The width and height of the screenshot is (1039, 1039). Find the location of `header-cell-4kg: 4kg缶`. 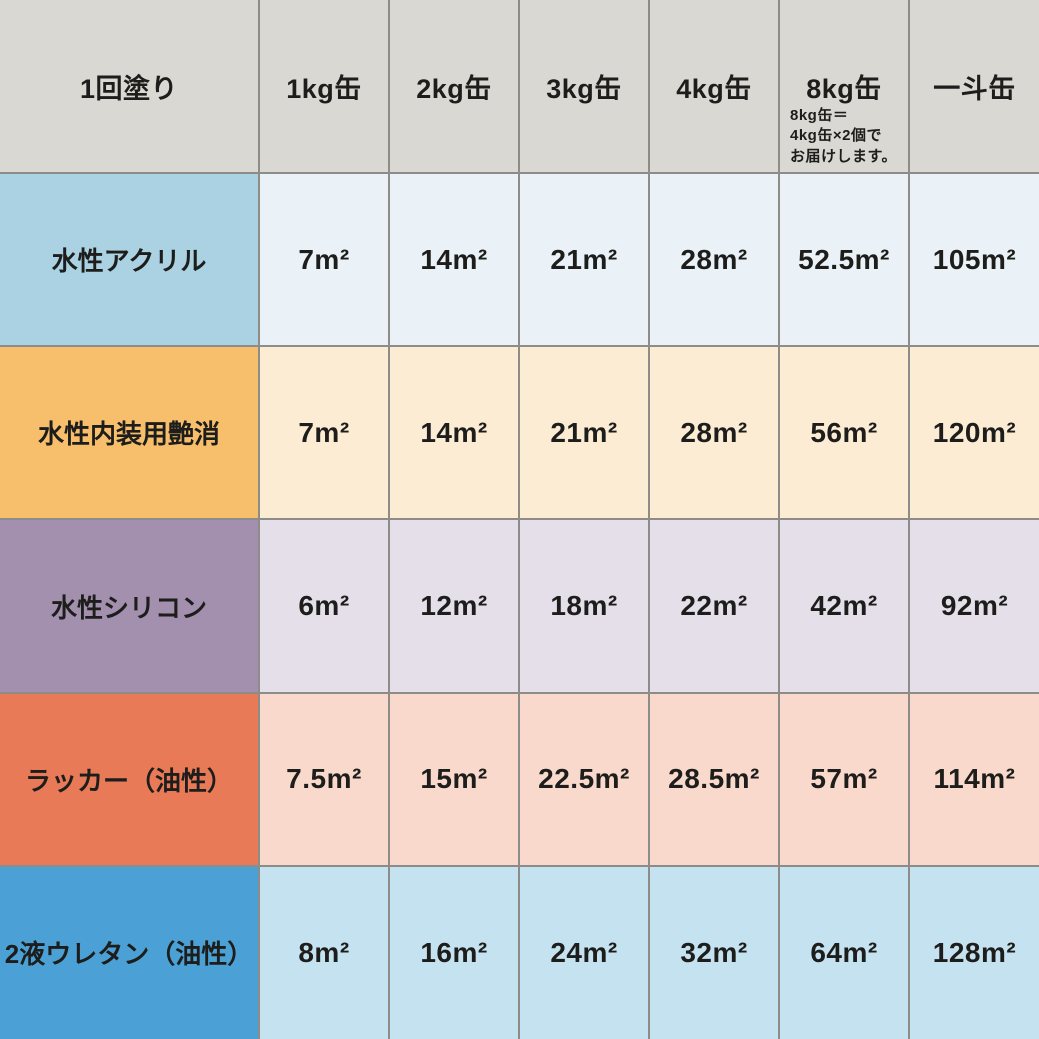

header-cell-4kg: 4kg缶 is located at coordinates (714, 87).